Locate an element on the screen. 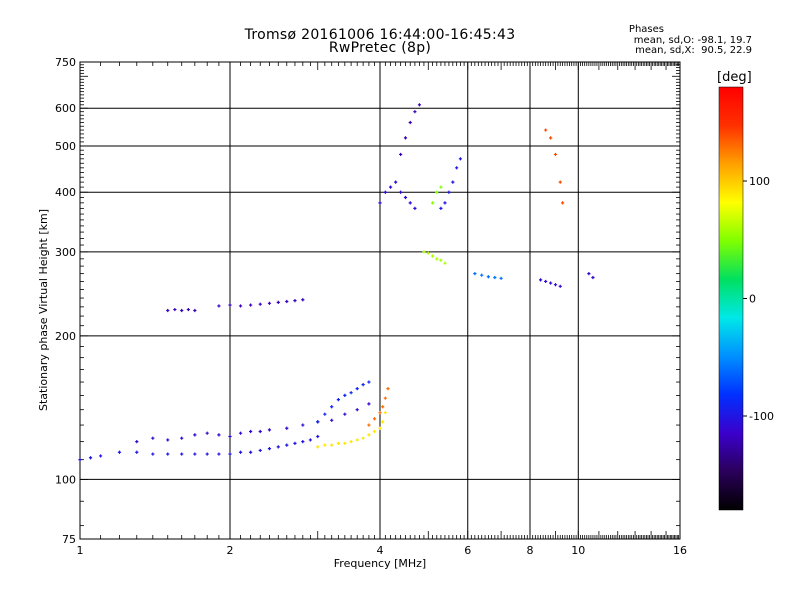 The image size is (800, 600). y-tick-label: 750 is located at coordinates (65, 62).